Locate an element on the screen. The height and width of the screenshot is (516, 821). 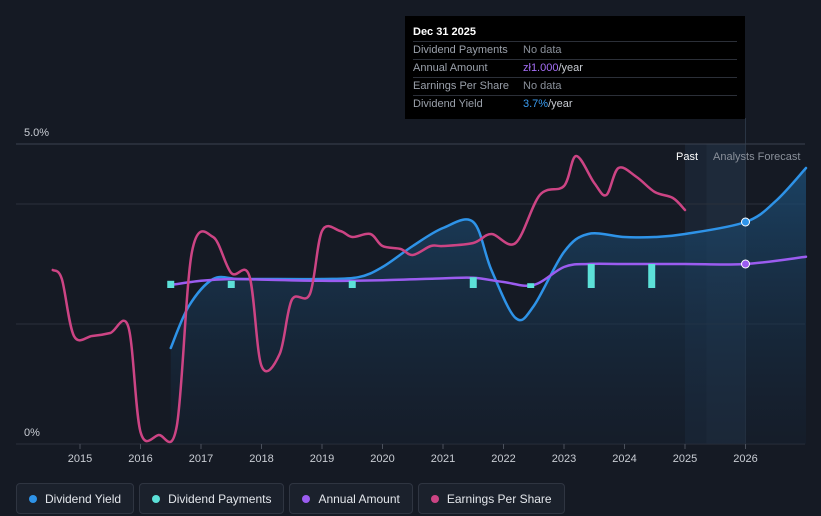
y-tick-label: 0% is located at coordinates (32, 433).